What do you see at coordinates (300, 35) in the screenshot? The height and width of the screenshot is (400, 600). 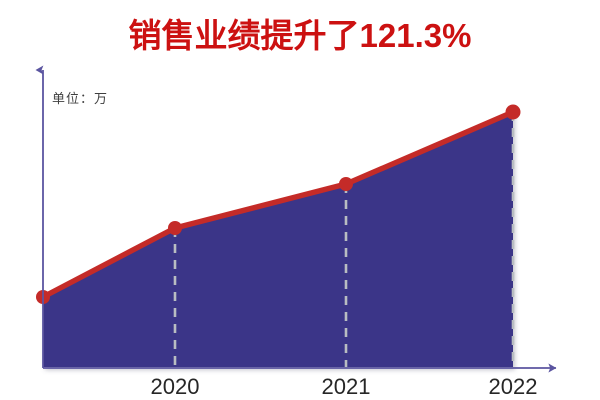 I see `page-title: 销售业绩提升了121.3%` at bounding box center [300, 35].